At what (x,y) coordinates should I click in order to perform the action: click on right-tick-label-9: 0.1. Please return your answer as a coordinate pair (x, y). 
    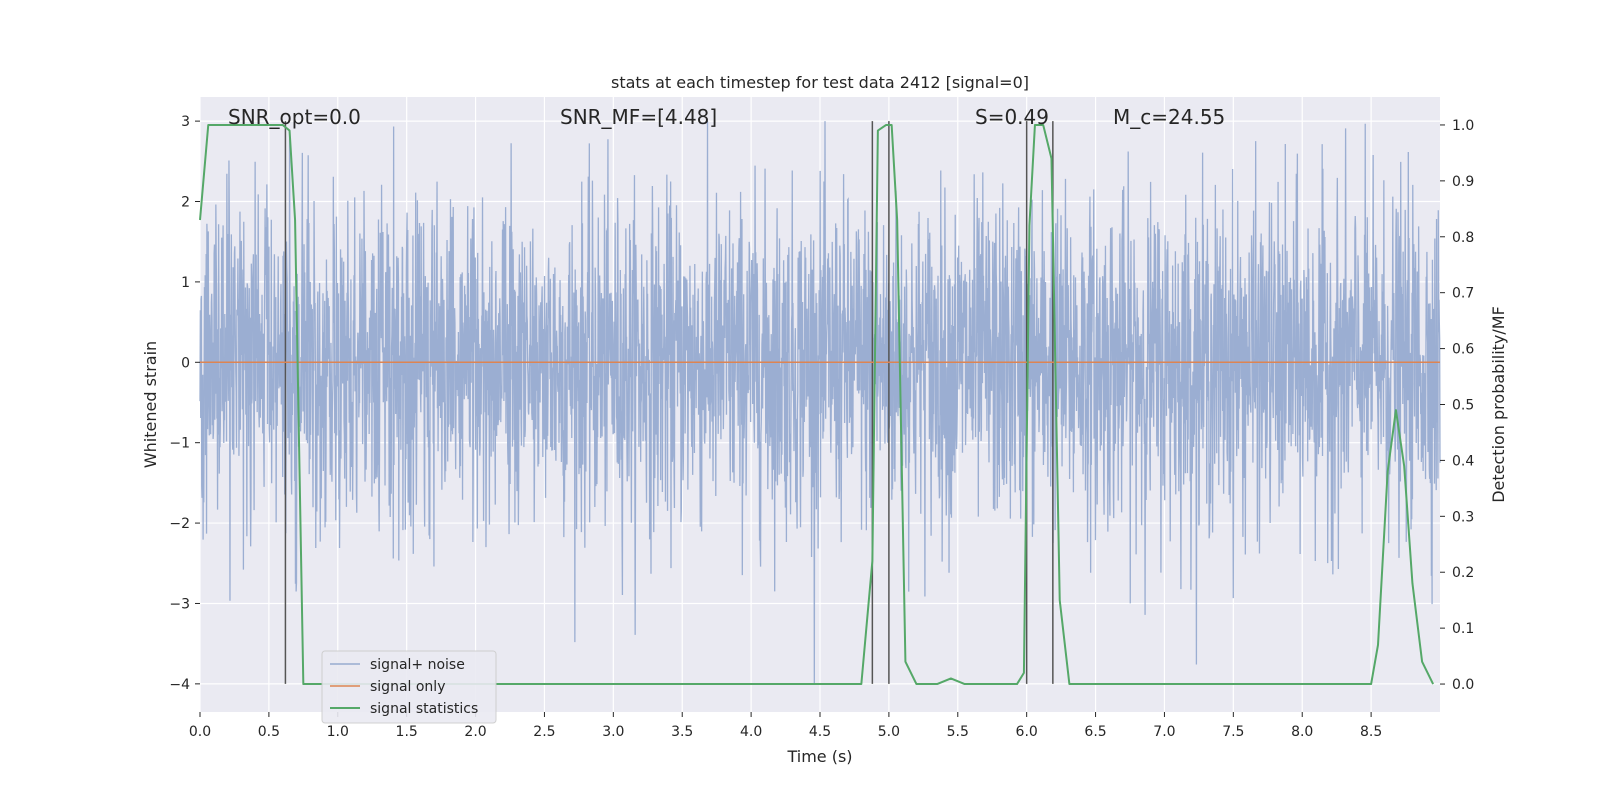
    Looking at the image, I should click on (1463, 629).